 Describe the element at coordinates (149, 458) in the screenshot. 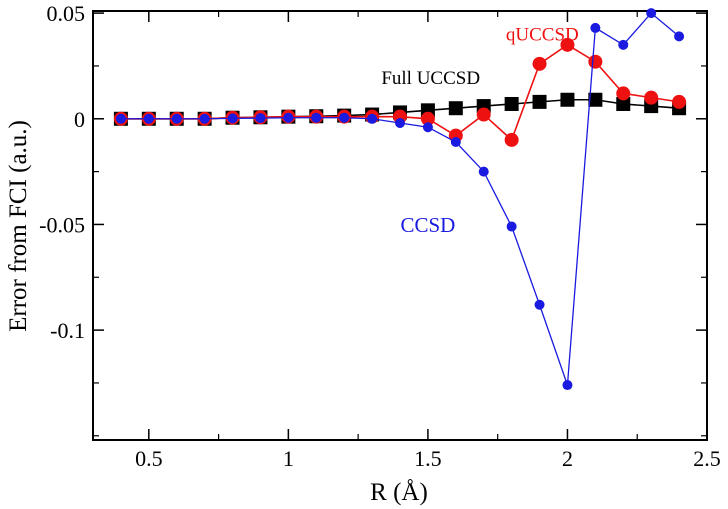

I see `x-tick-label: 0.5` at that location.